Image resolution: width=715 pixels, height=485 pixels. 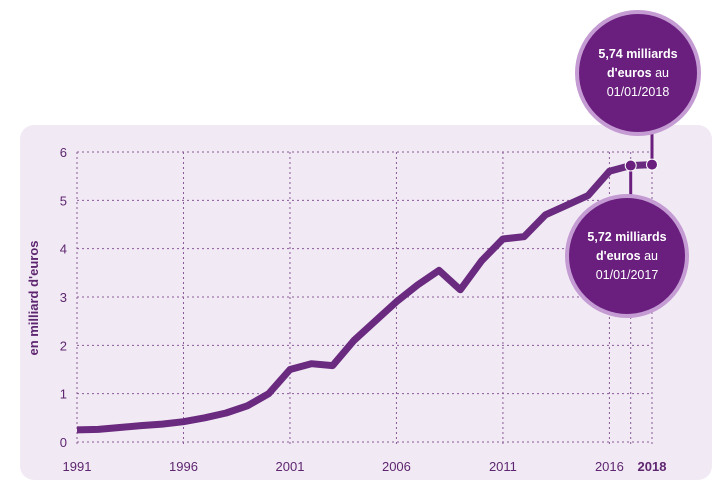 What do you see at coordinates (33, 297) in the screenshot?
I see `y-axis-label: en milliard d'euros` at bounding box center [33, 297].